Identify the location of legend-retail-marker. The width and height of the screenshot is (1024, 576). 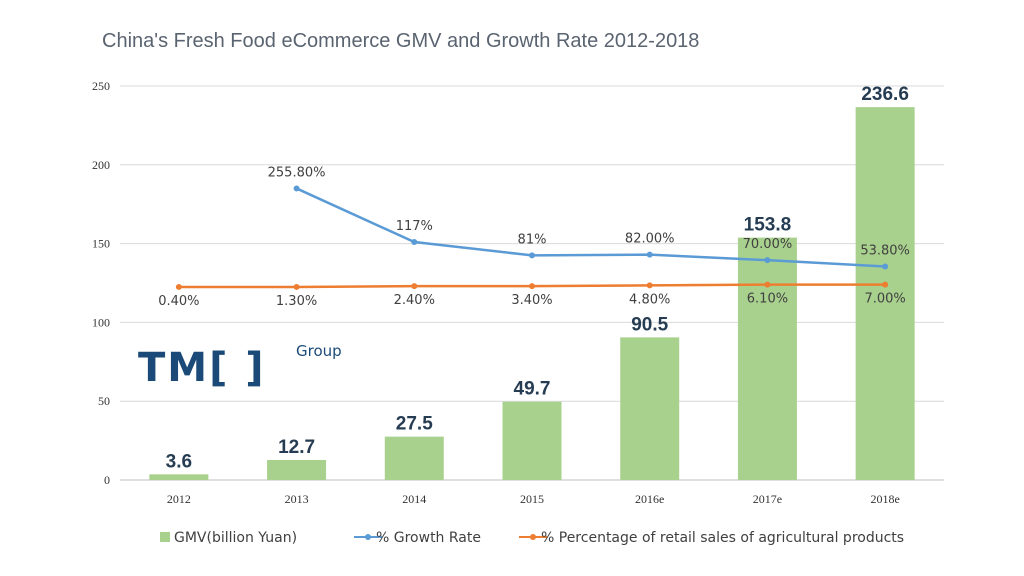
(533, 537).